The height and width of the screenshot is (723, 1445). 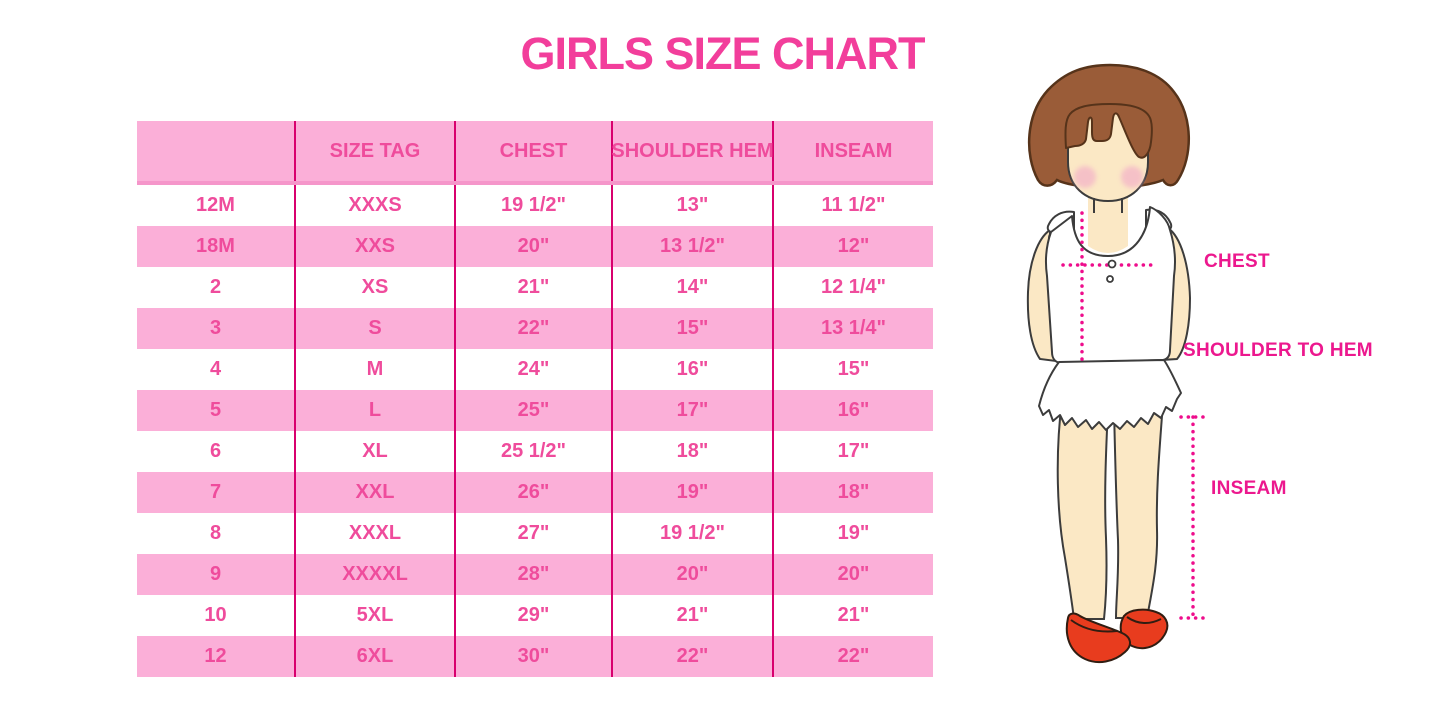 I want to click on table-cell: 13 1/4", so click(x=853, y=328).